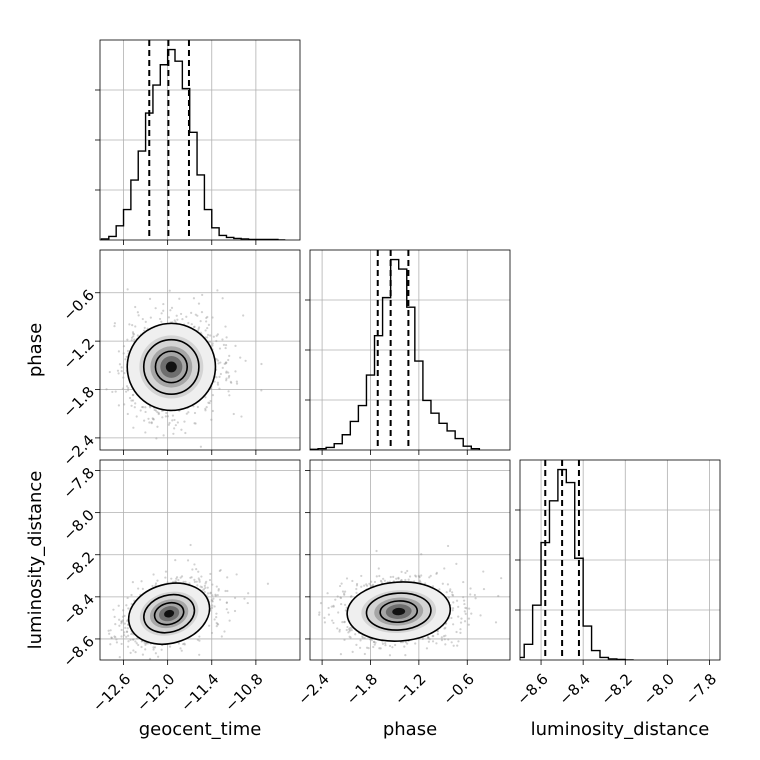  I want to click on panel-border, so click(620, 560).